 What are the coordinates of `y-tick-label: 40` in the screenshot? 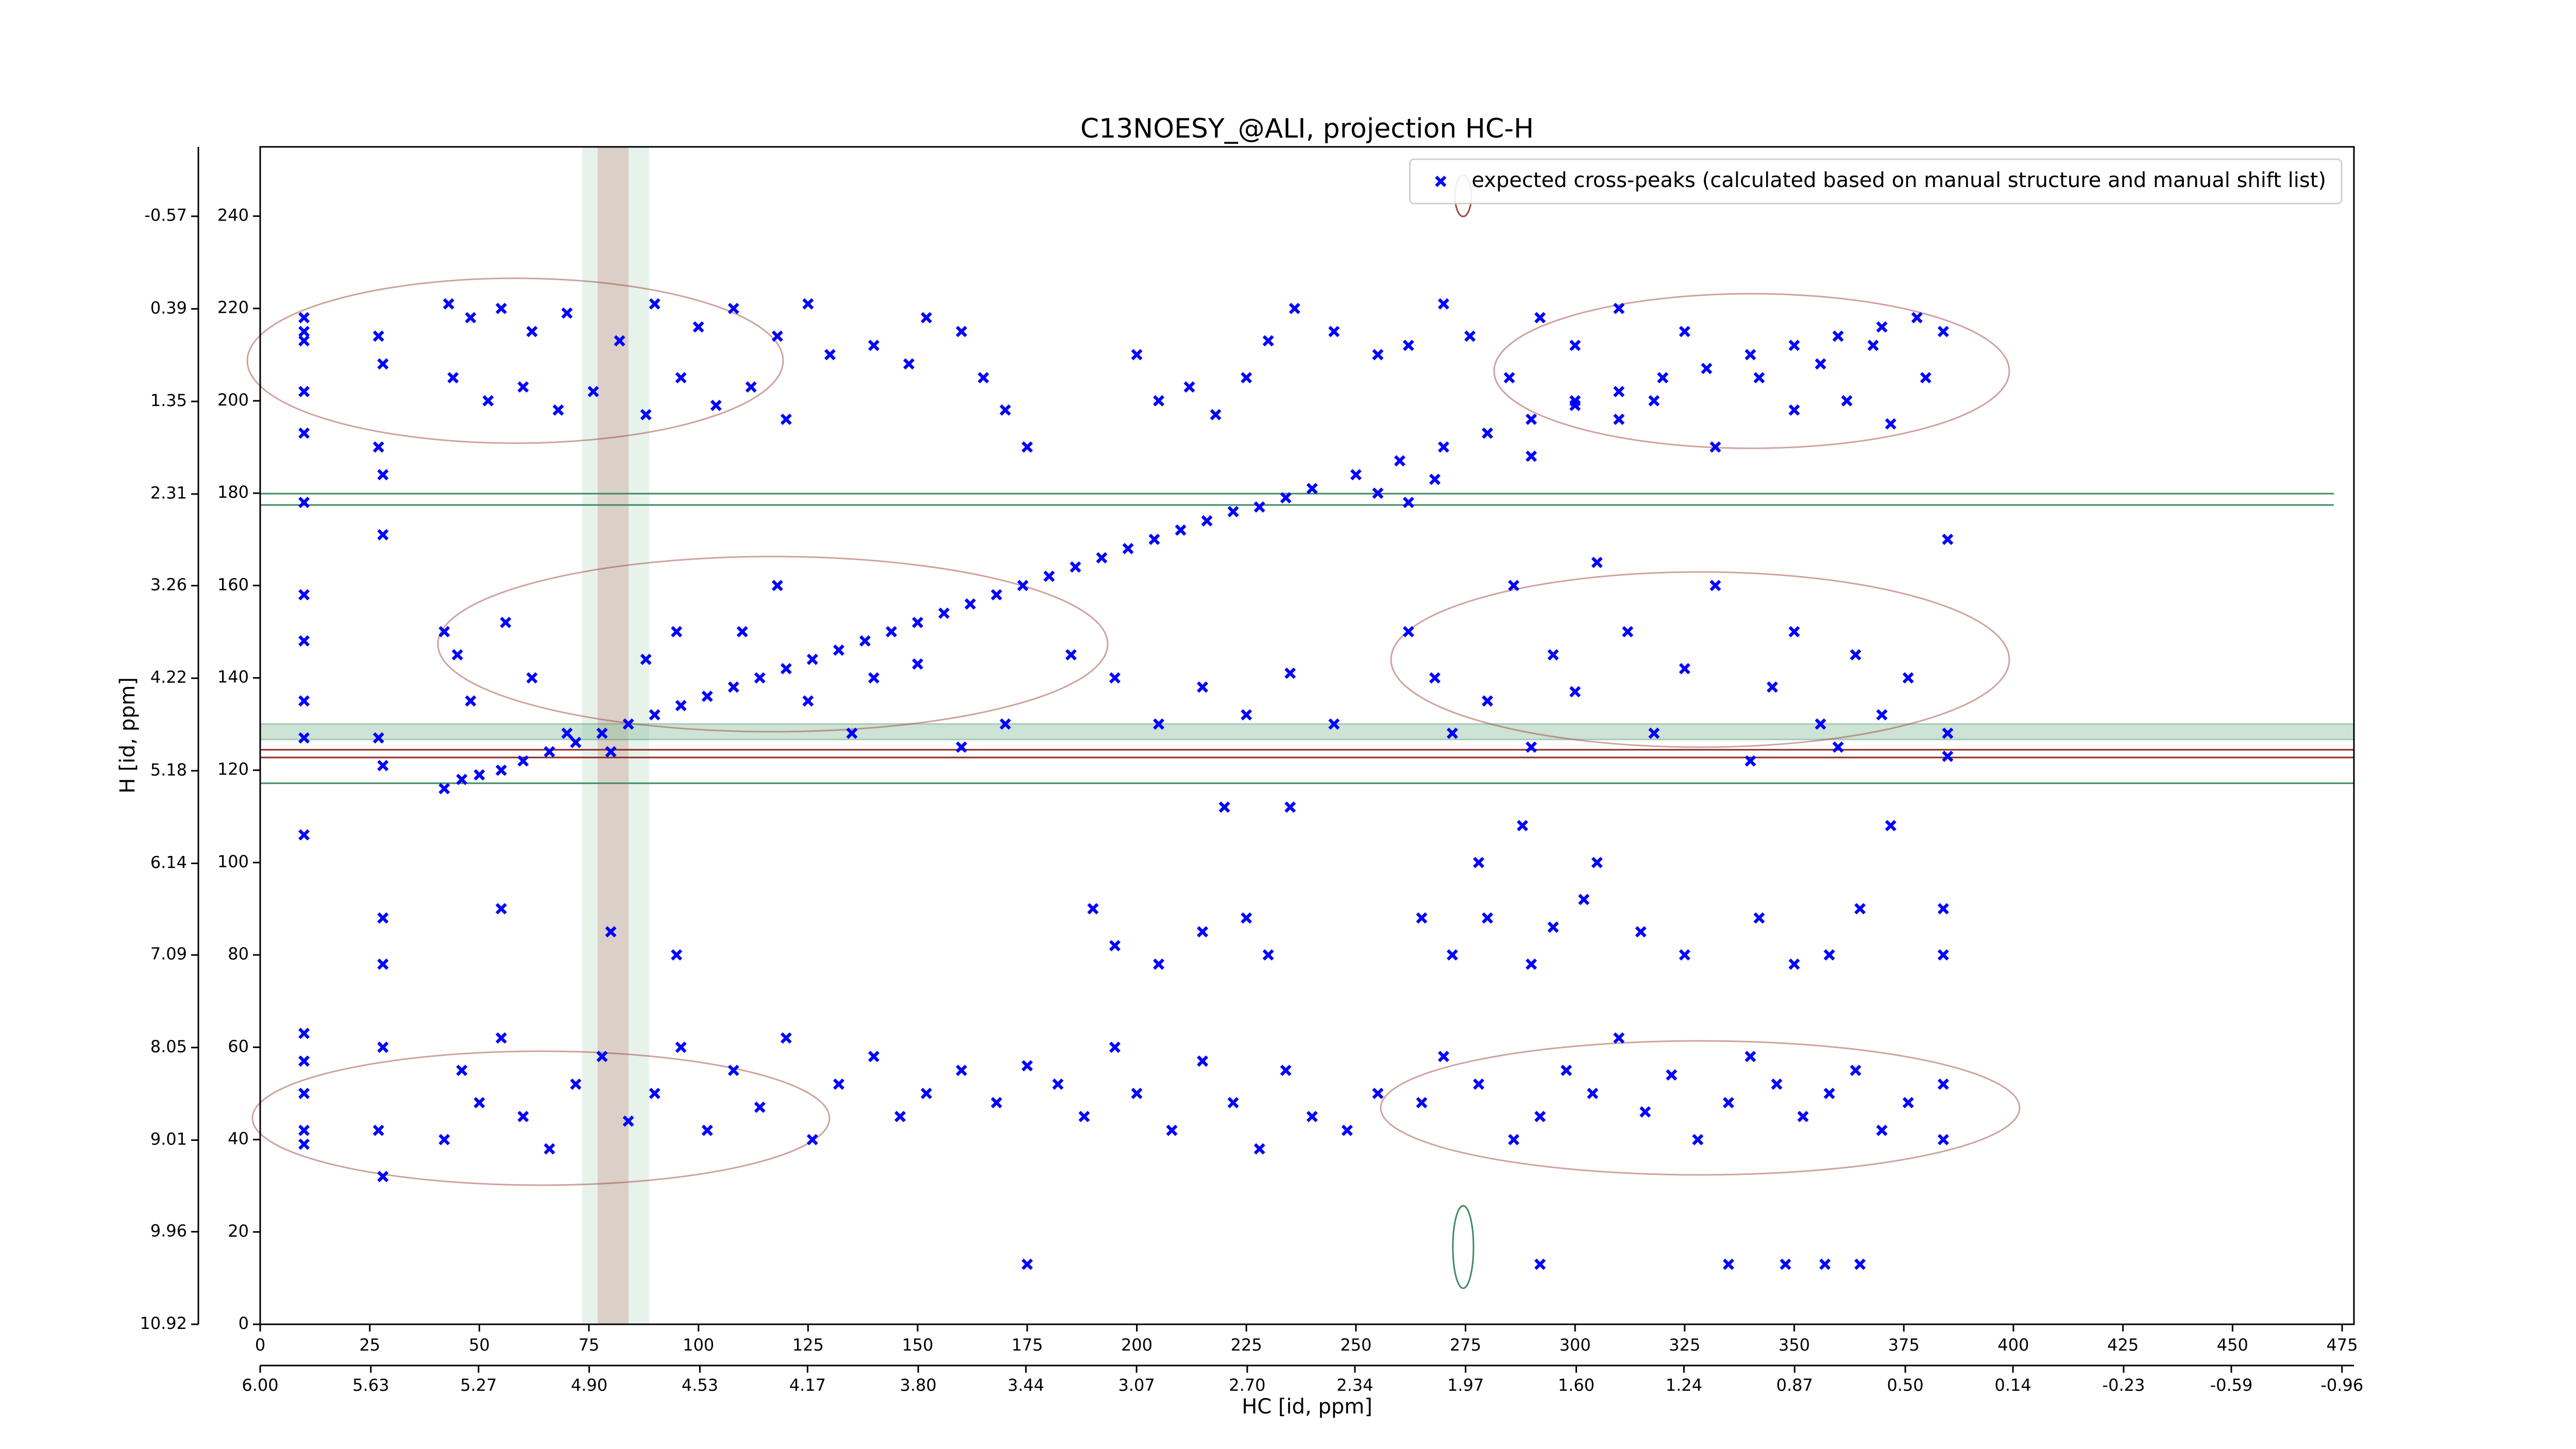 It's located at (238, 1139).